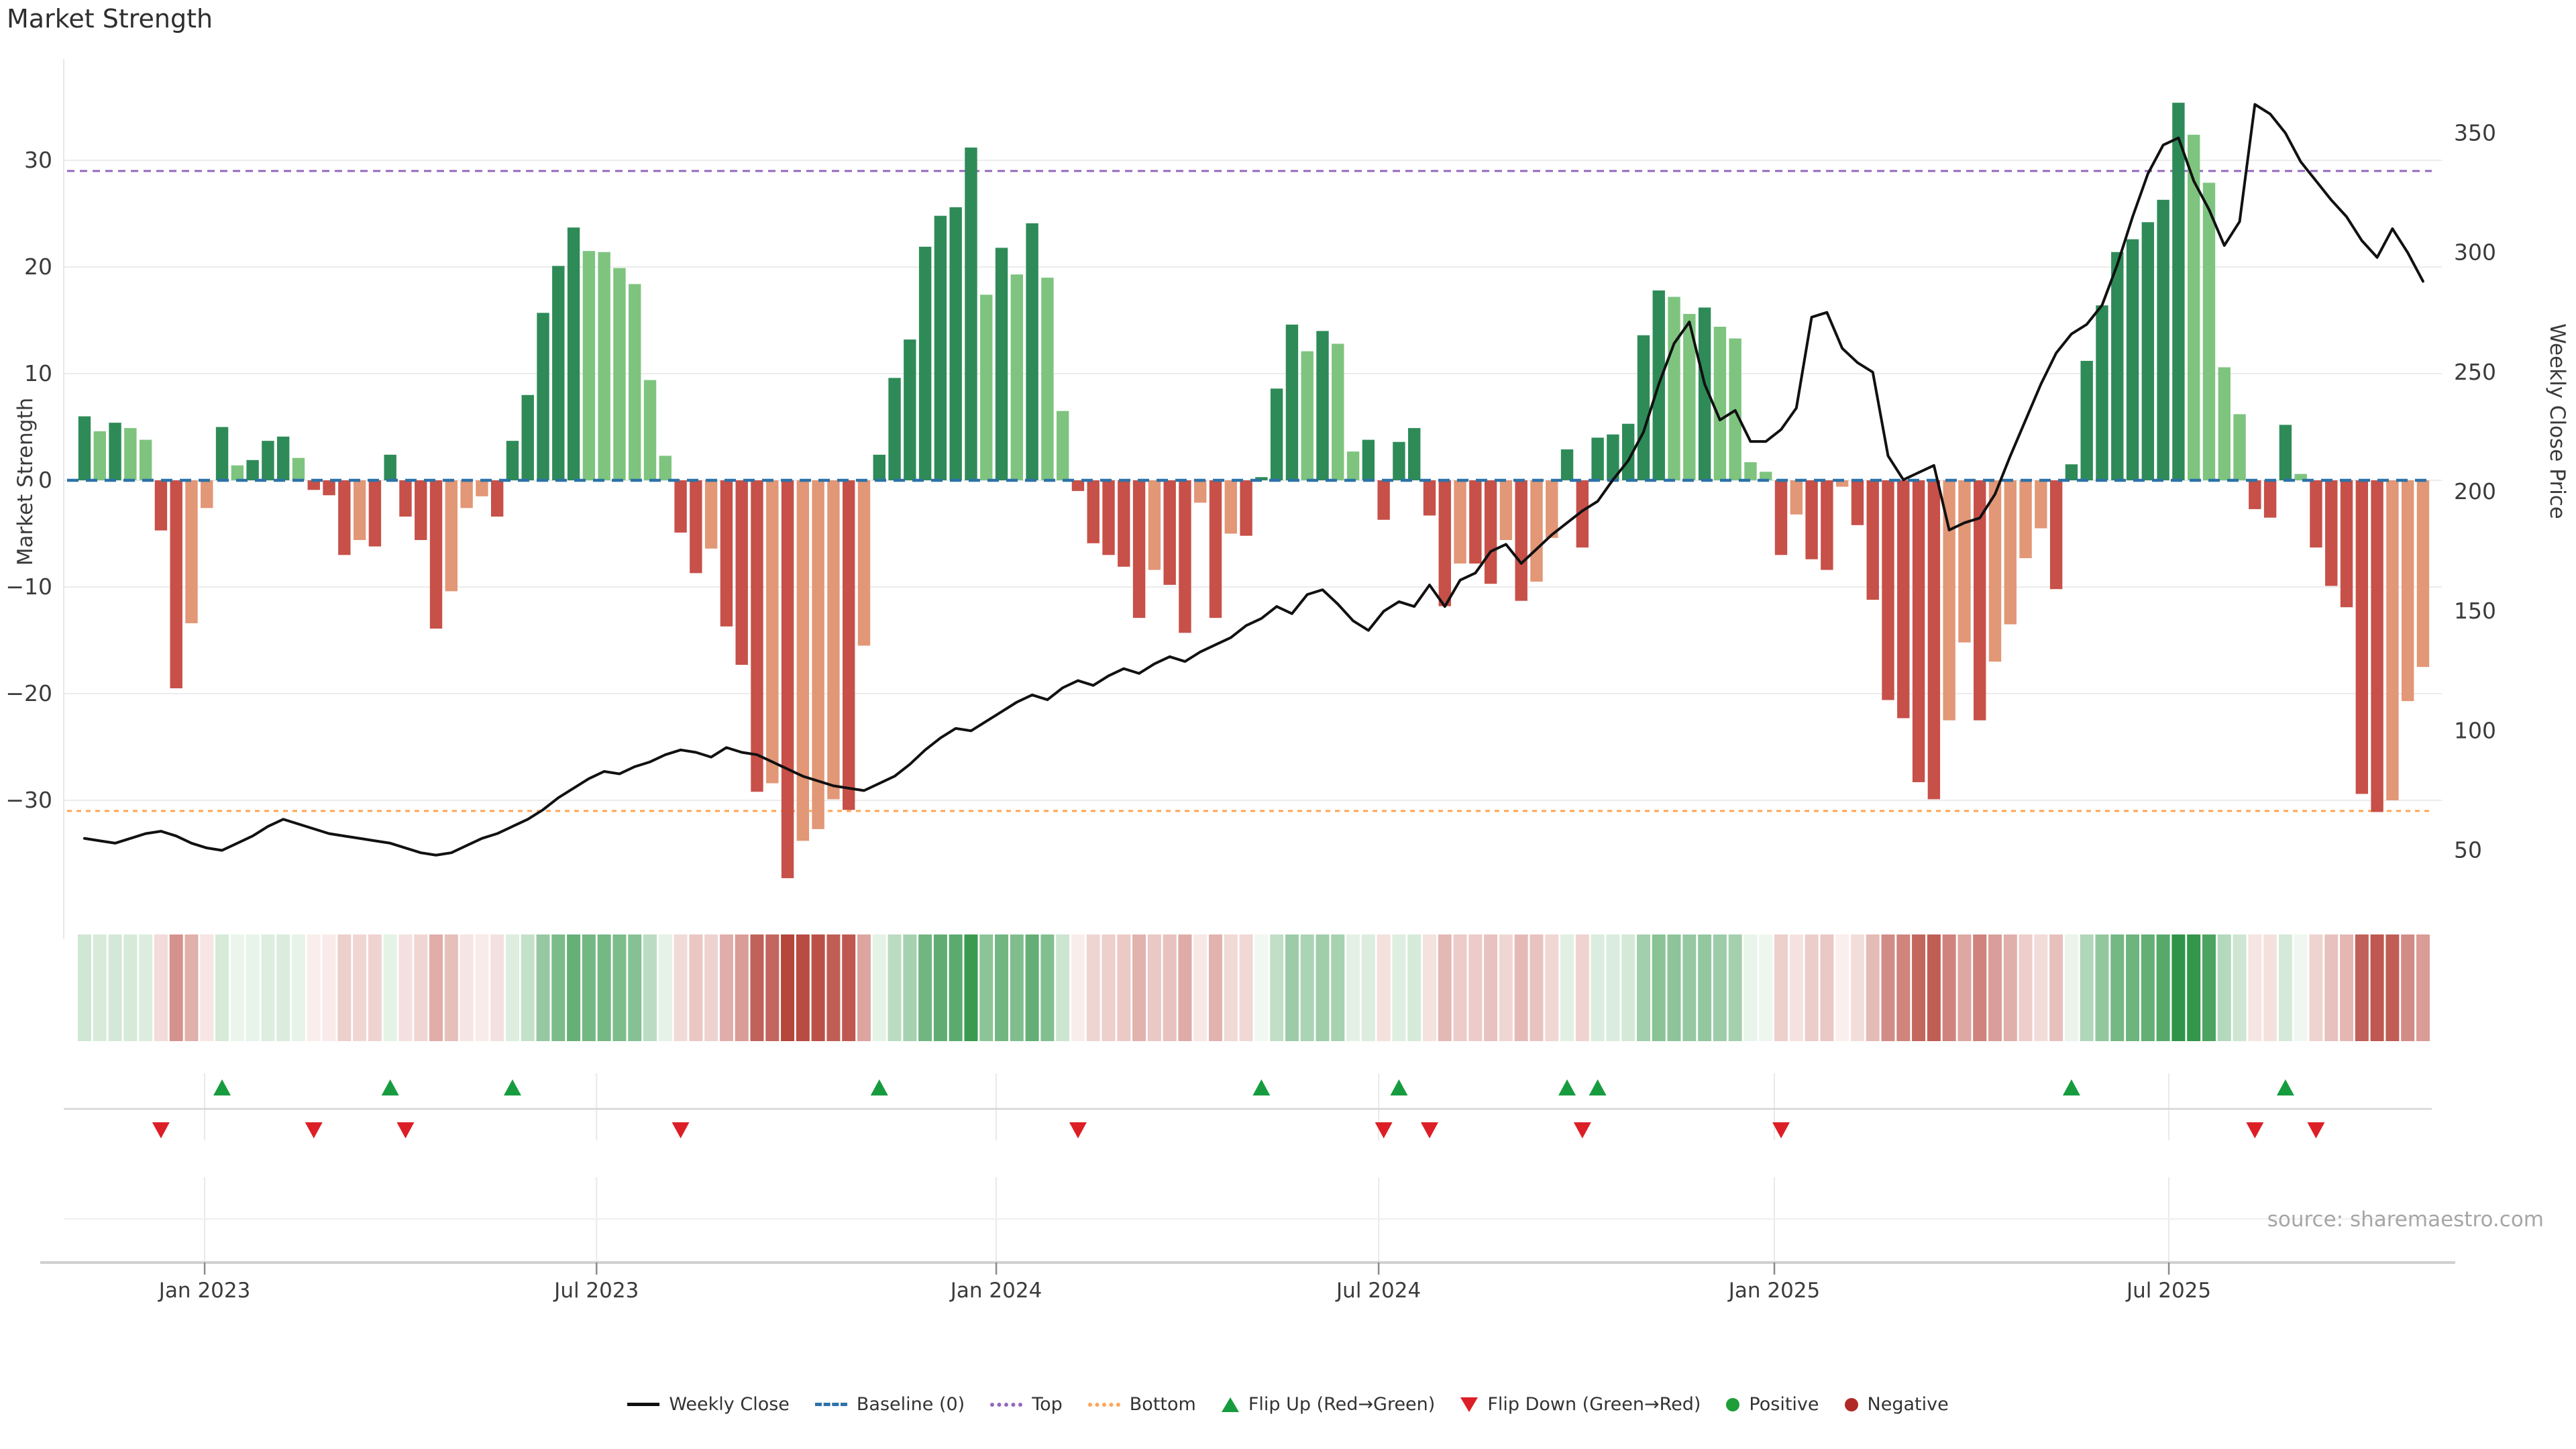 The image size is (2576, 1449). What do you see at coordinates (204, 1291) in the screenshot?
I see `x-axis-tick-label: Jan 2023` at bounding box center [204, 1291].